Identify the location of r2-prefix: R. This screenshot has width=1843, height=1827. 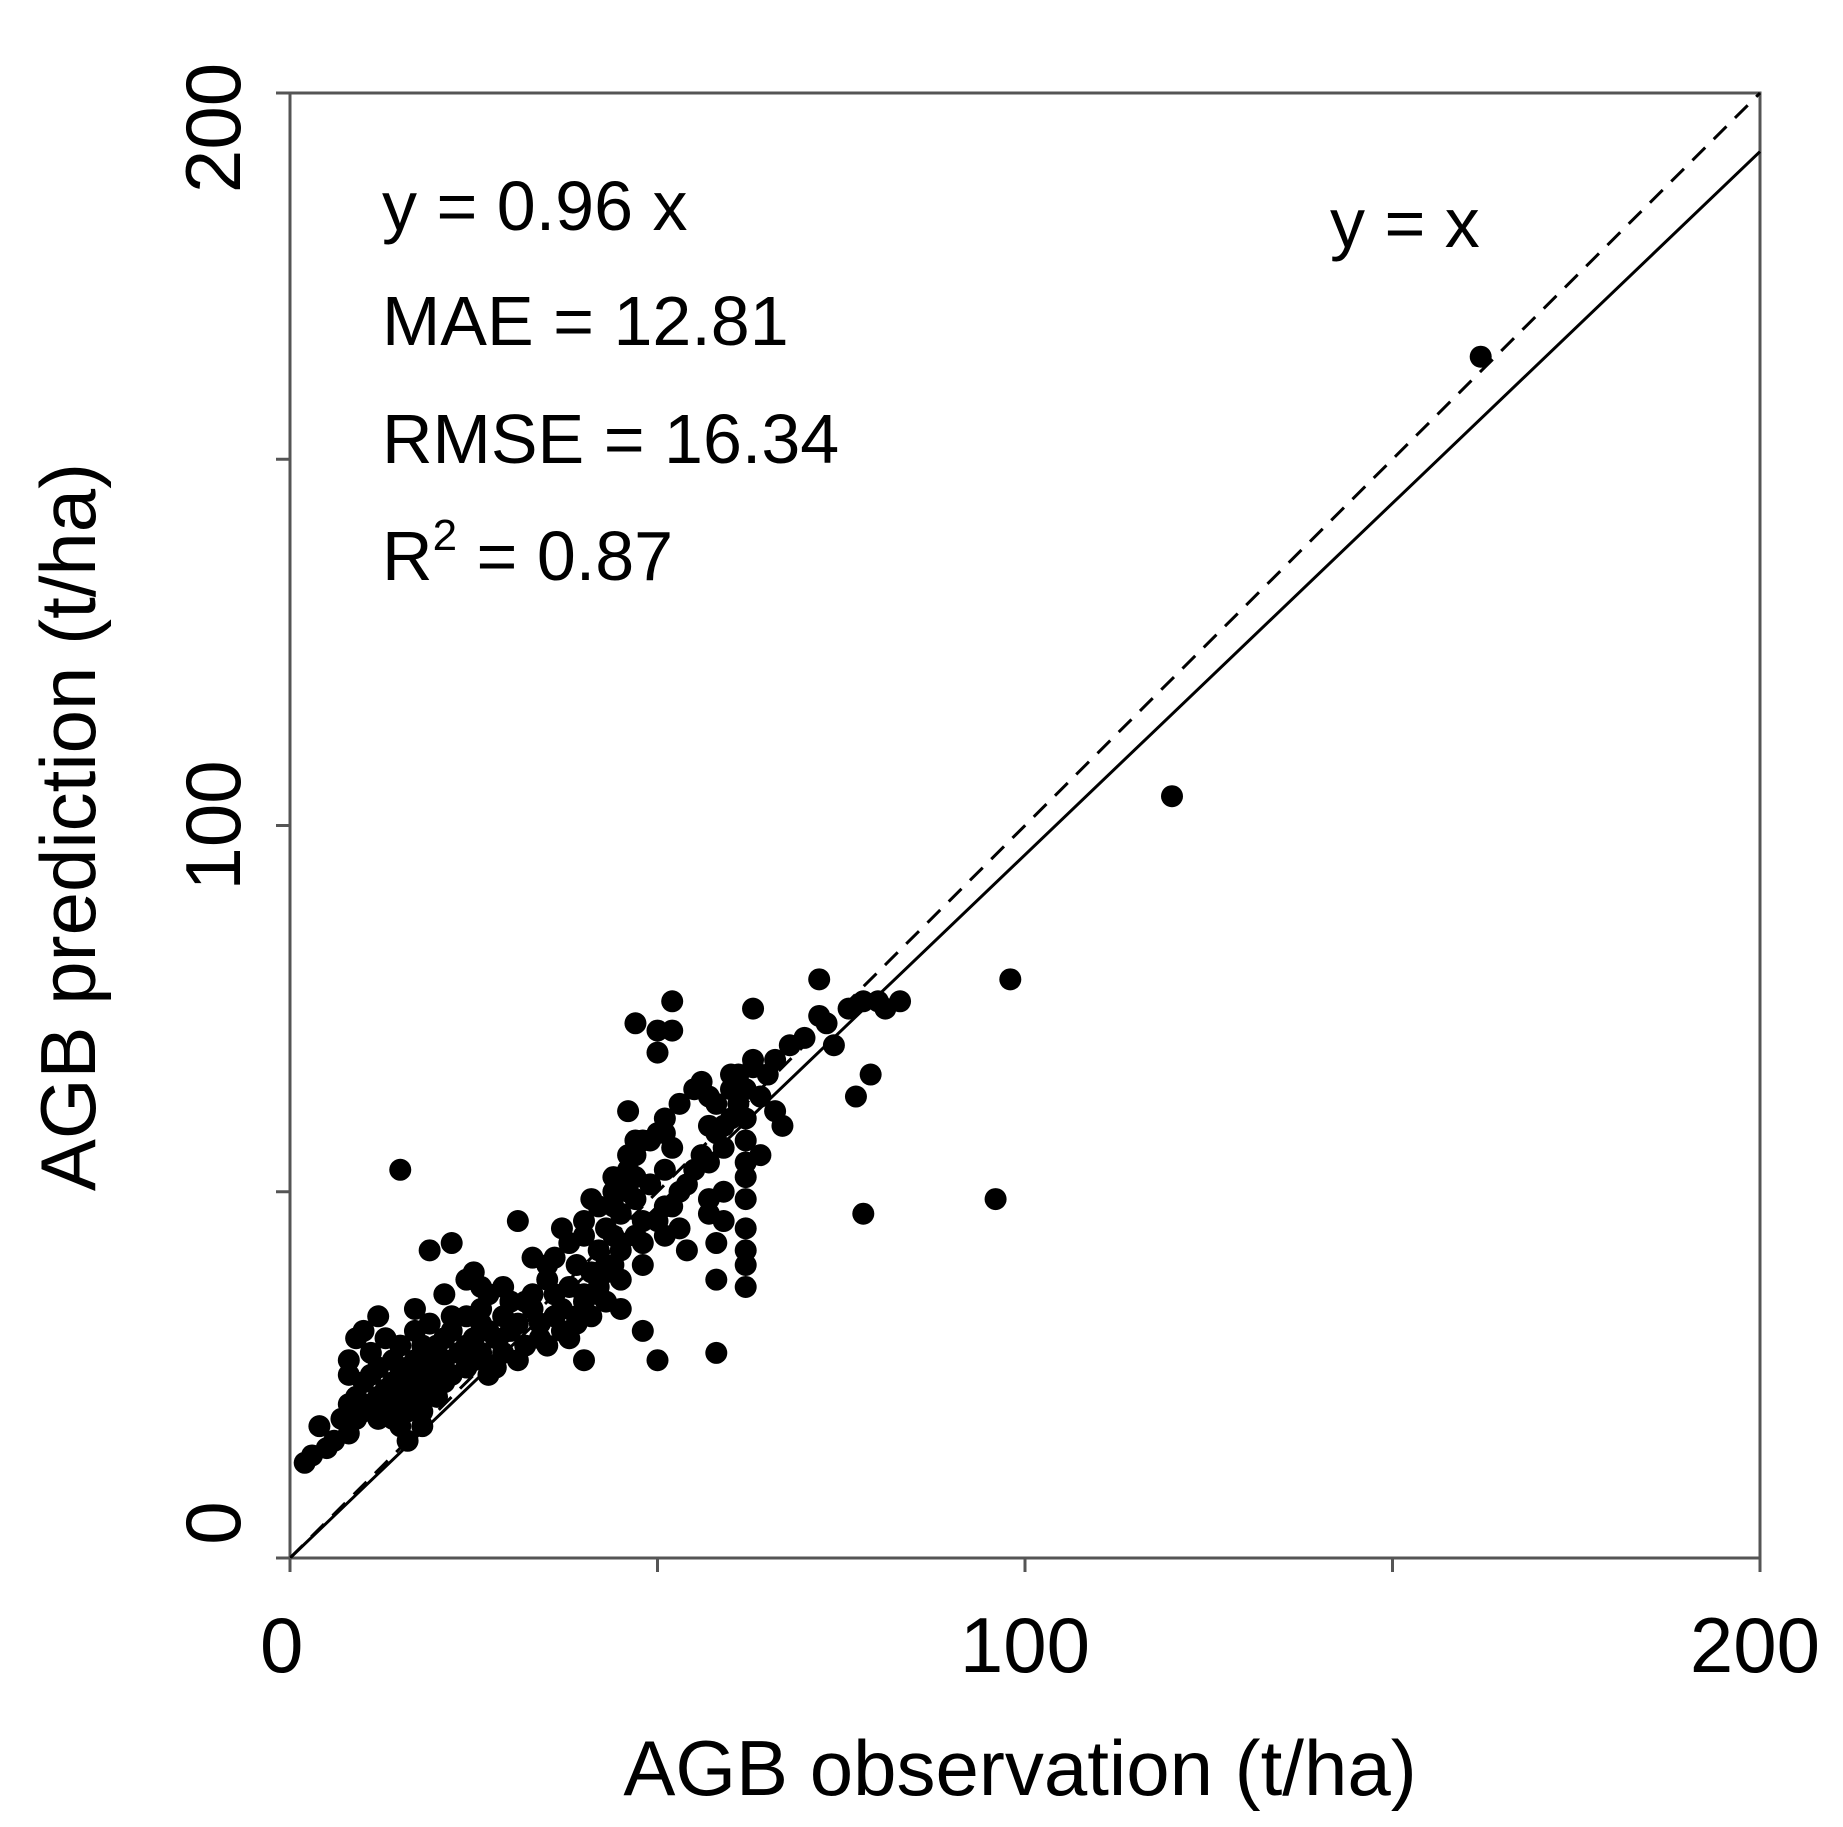
(407, 556).